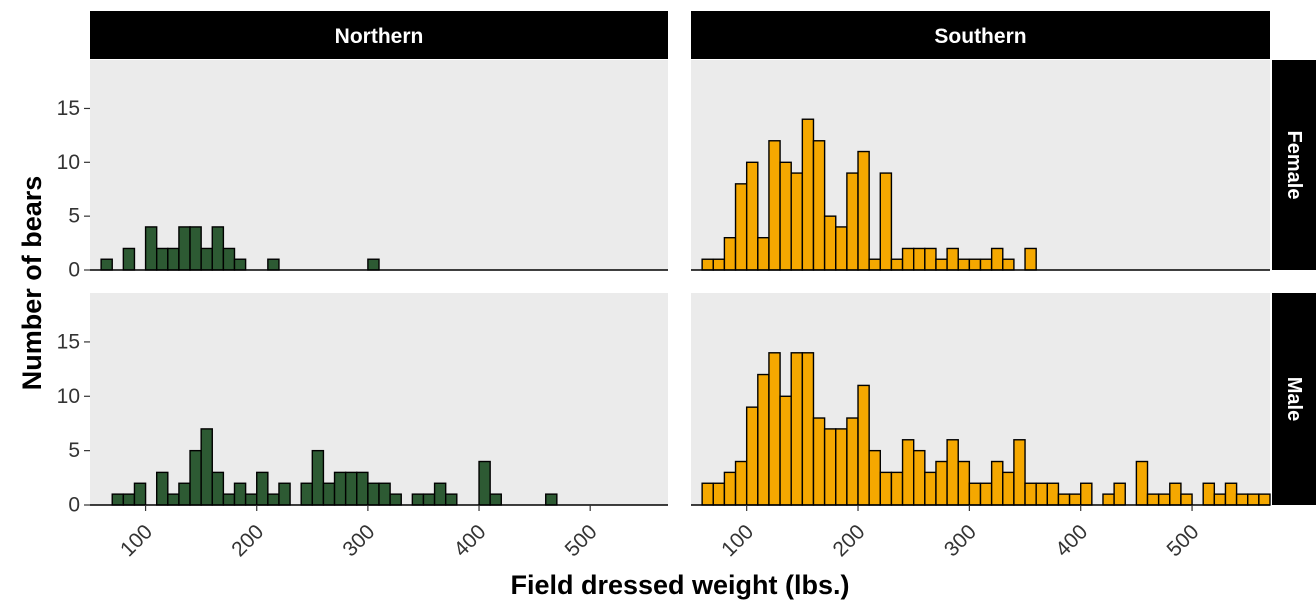 This screenshot has height=610, width=1316. What do you see at coordinates (74, 450) in the screenshot?
I see `y-tick-label: 5` at bounding box center [74, 450].